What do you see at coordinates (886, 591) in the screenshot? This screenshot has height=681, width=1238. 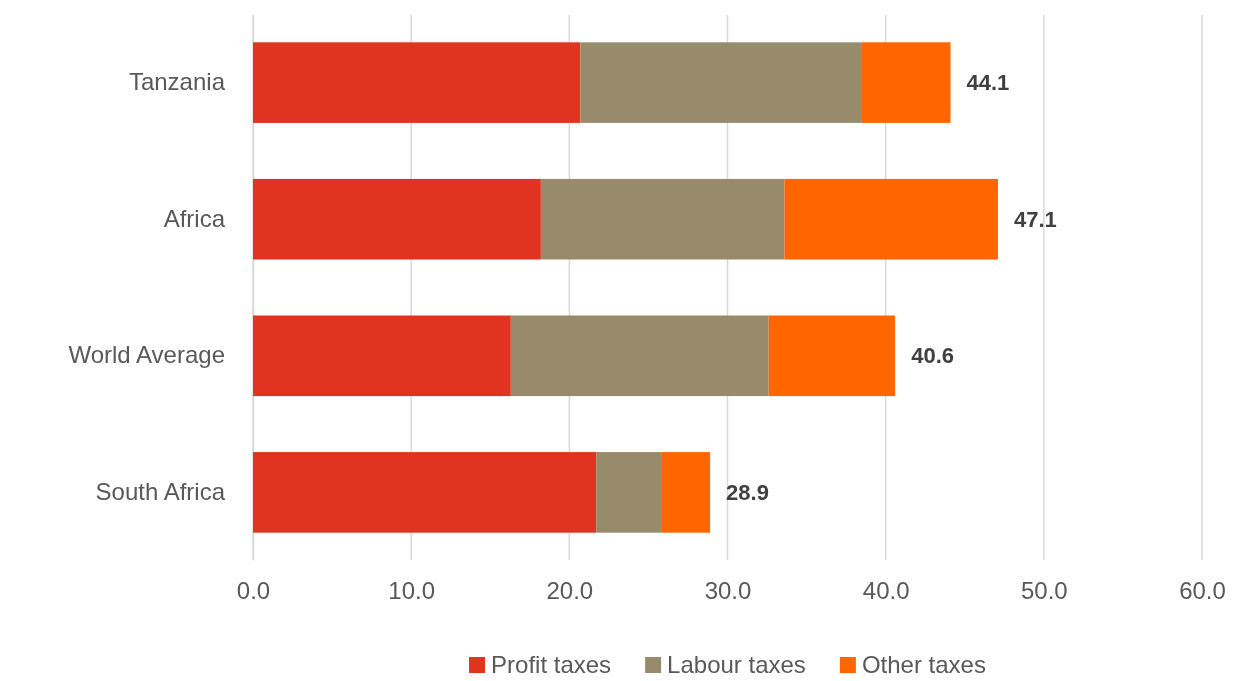 I see `x-tick-label: 40.0` at bounding box center [886, 591].